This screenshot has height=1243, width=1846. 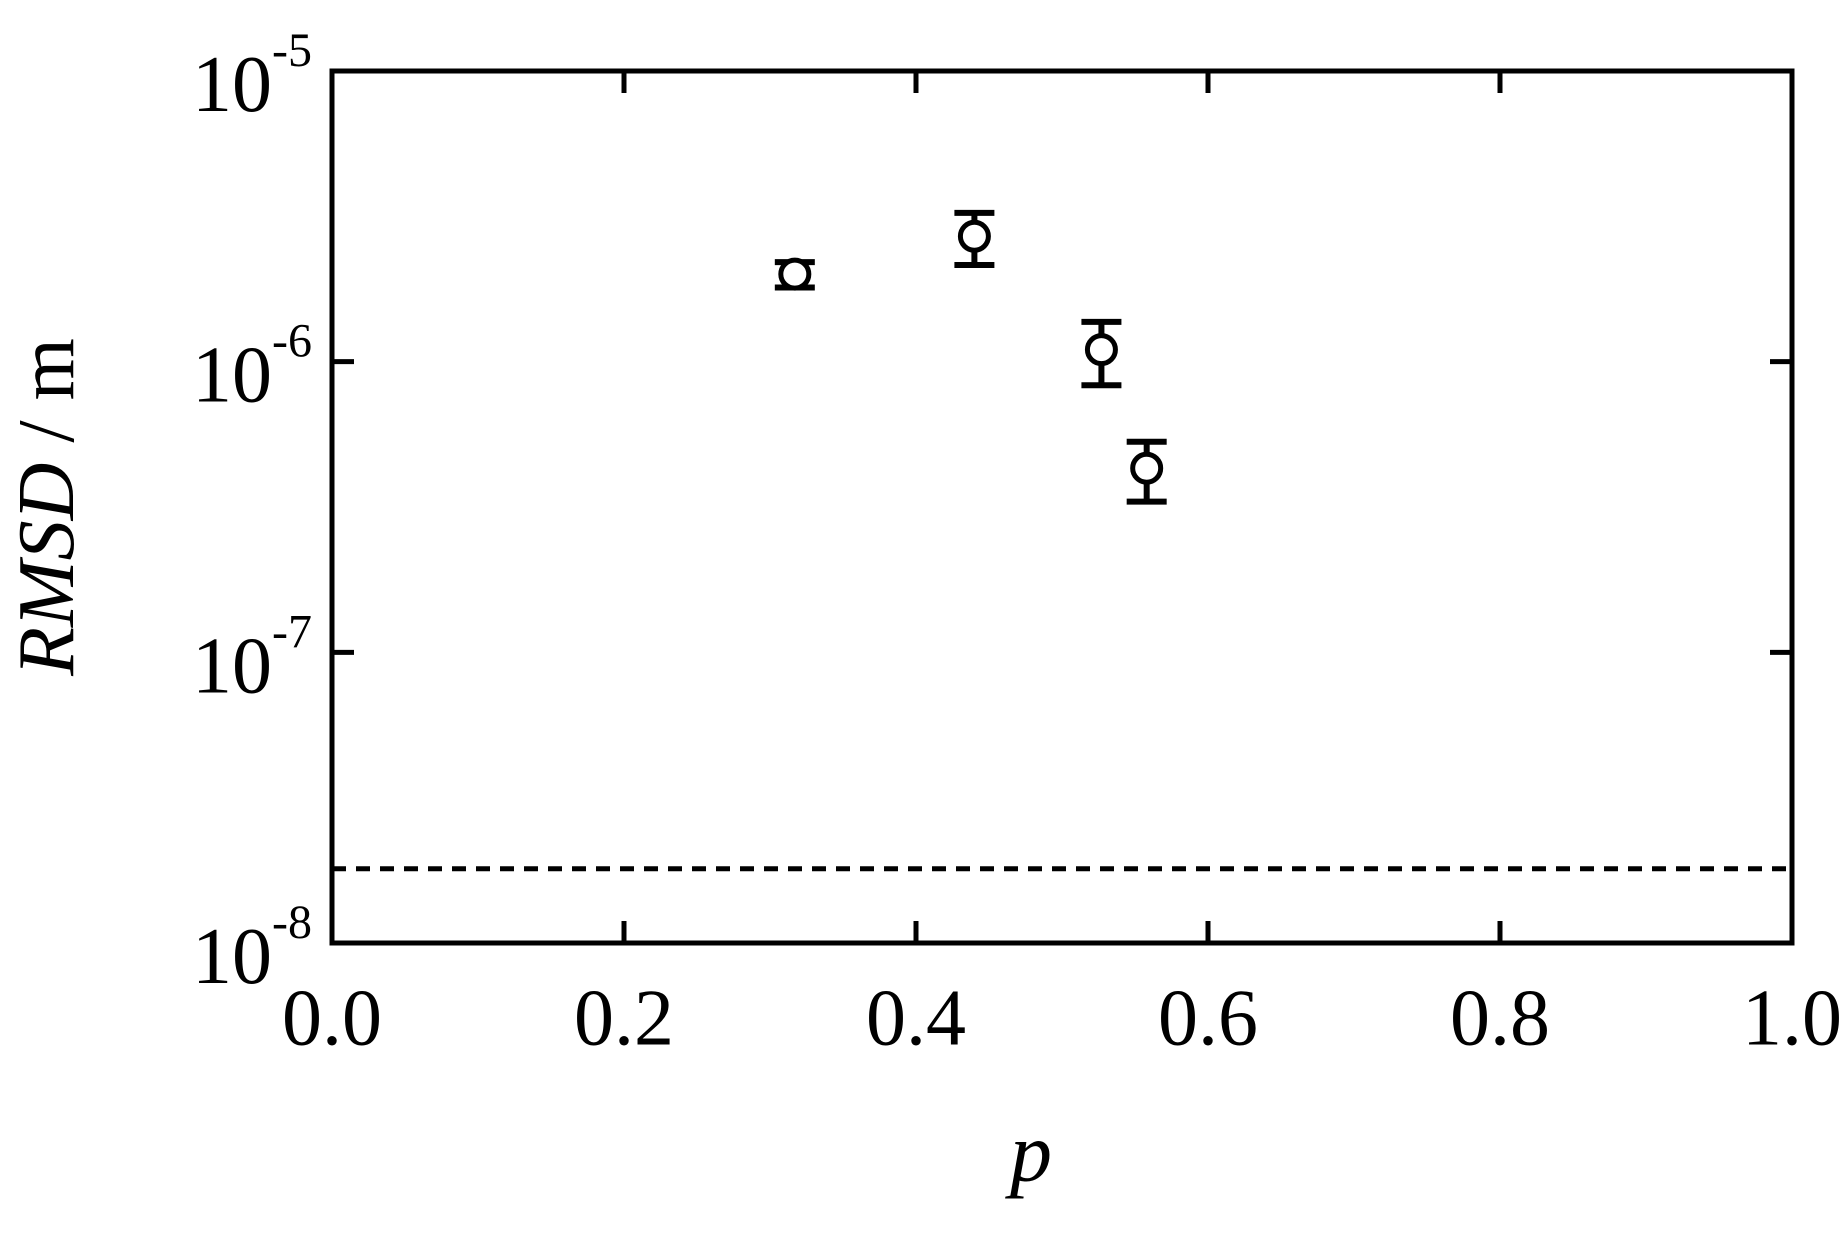 What do you see at coordinates (292, 631) in the screenshot?
I see `y-tick-exponent: -7` at bounding box center [292, 631].